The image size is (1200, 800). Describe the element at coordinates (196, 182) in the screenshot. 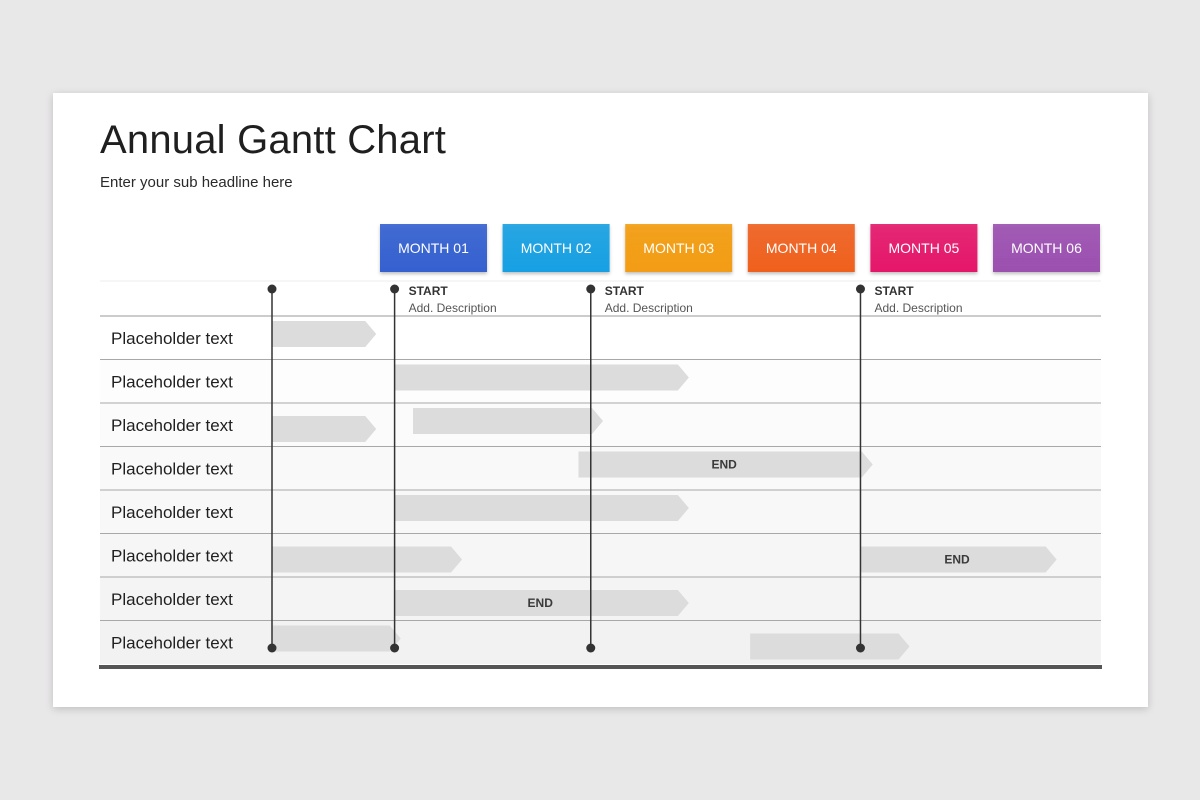

I see `page-subtitle: Enter your sub headline here` at that location.